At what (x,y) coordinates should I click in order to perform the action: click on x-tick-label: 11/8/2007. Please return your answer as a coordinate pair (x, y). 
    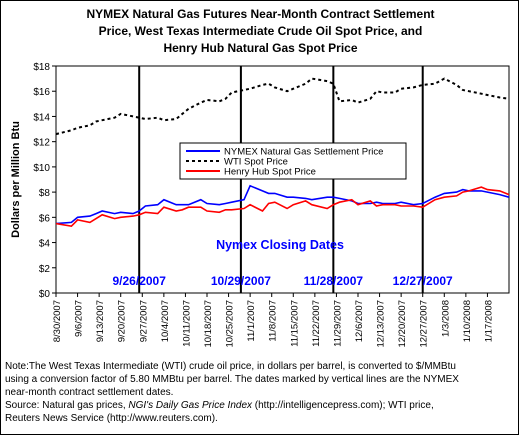
    Looking at the image, I should click on (273, 321).